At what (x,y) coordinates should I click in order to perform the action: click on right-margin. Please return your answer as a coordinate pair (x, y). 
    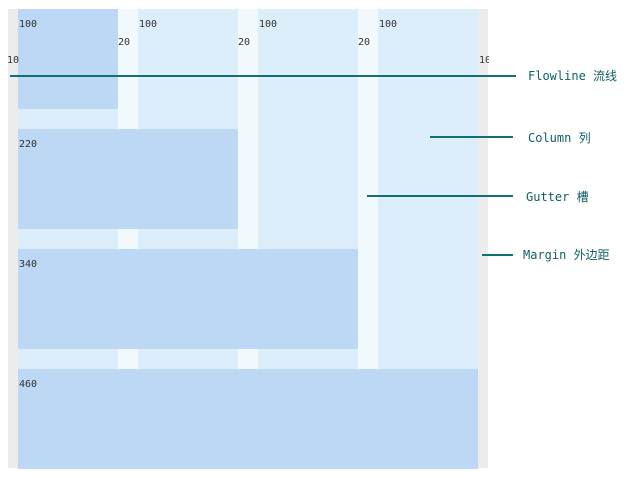
    Looking at the image, I should click on (483, 238).